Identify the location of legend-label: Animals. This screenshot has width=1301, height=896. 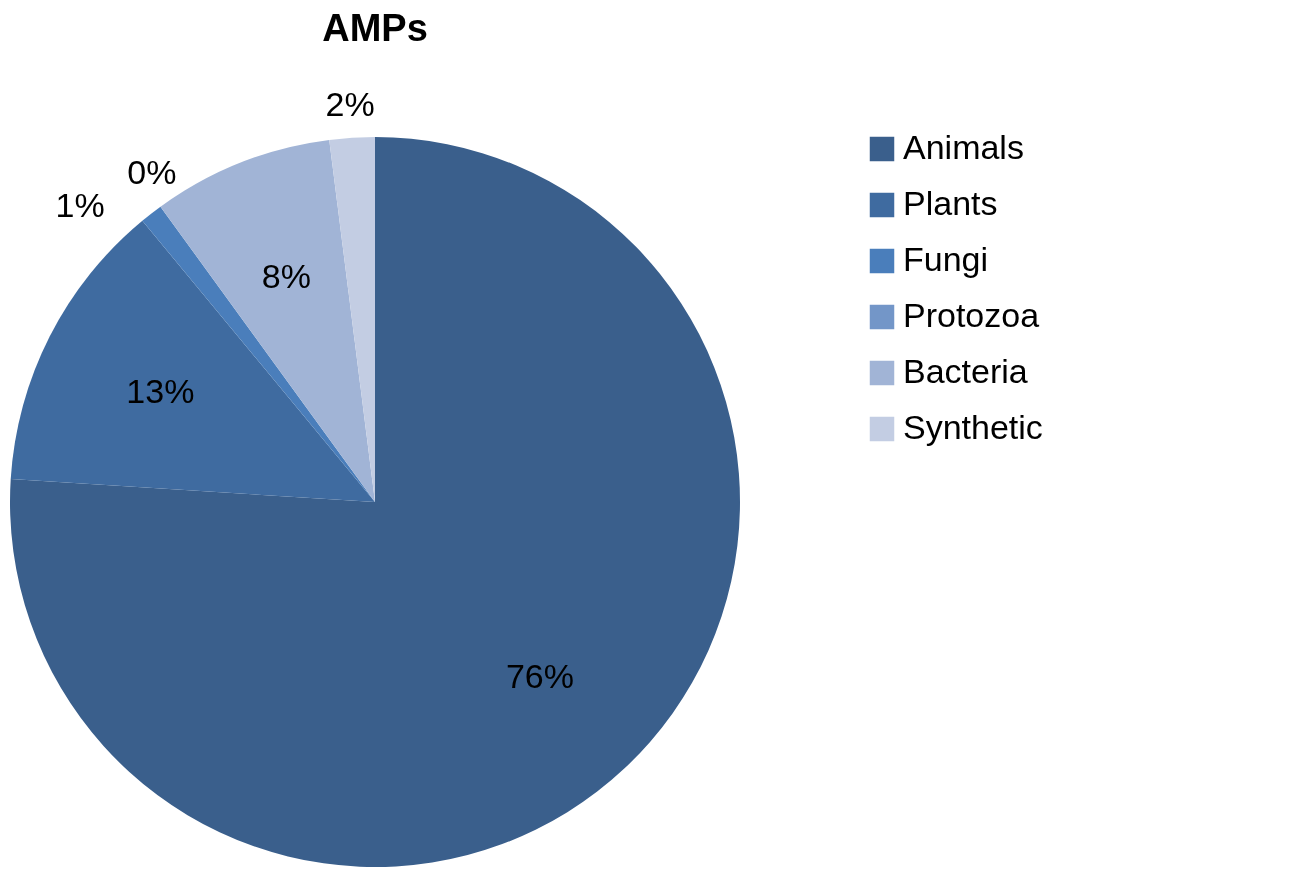
(963, 147).